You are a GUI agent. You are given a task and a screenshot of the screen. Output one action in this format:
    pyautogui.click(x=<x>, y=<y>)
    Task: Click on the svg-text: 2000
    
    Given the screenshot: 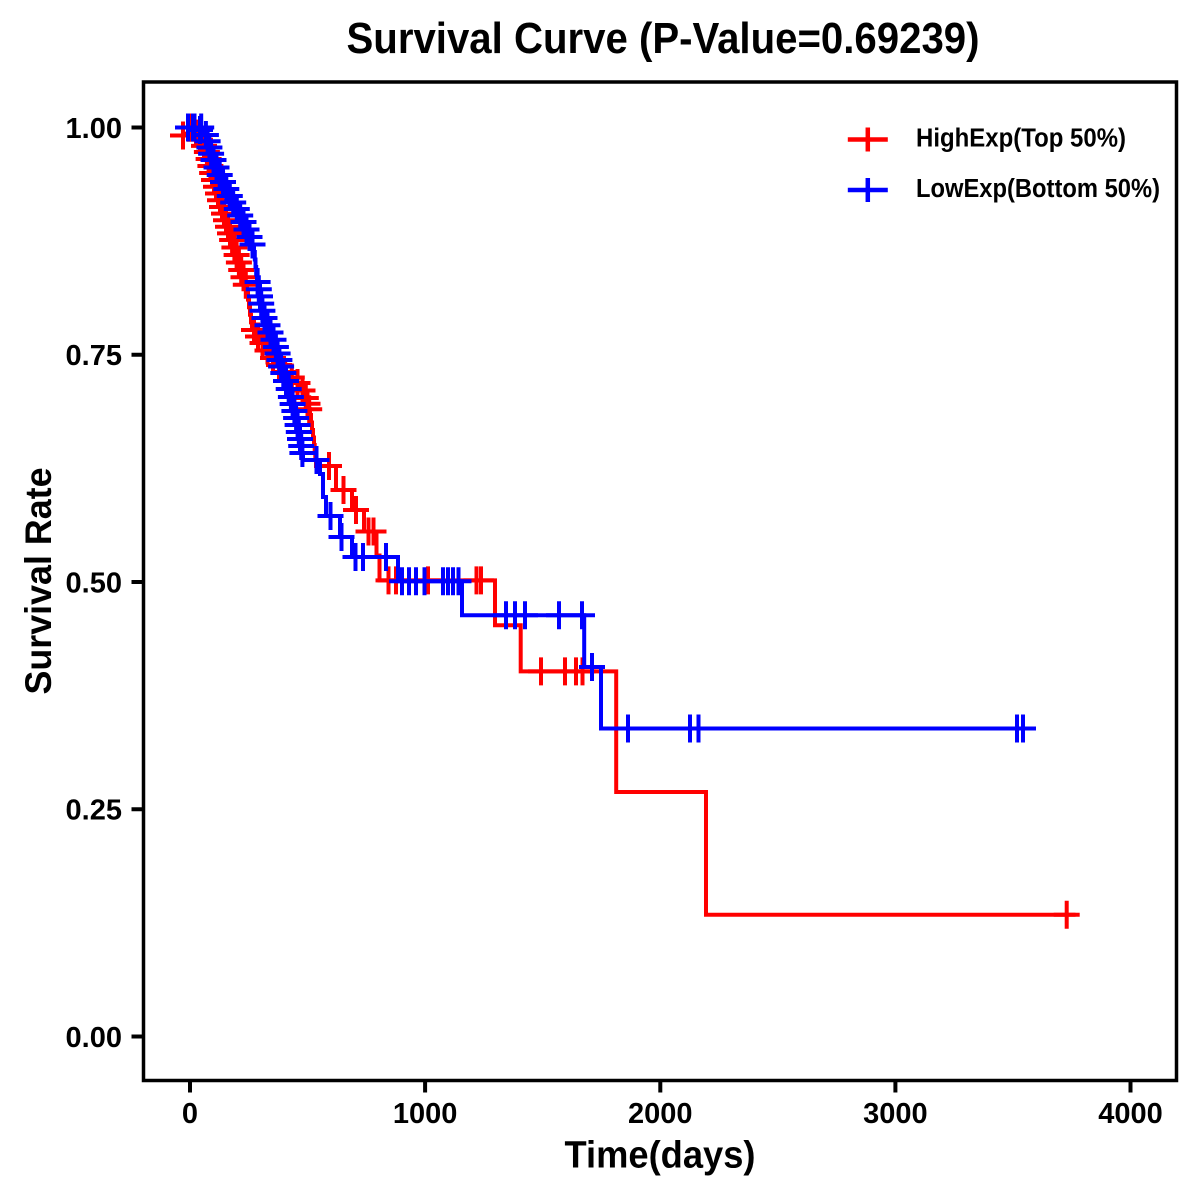 What is the action you would take?
    pyautogui.click(x=660, y=1114)
    